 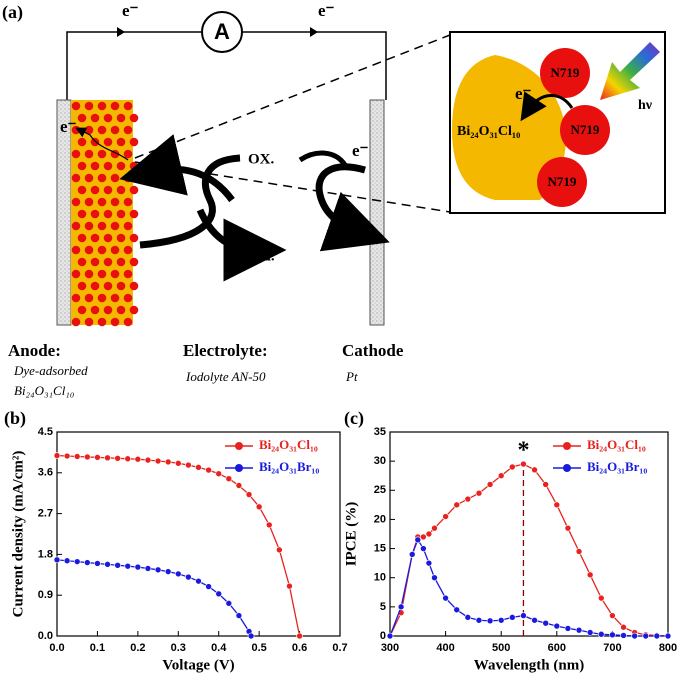 I want to click on ox-label: OX., so click(x=261, y=159).